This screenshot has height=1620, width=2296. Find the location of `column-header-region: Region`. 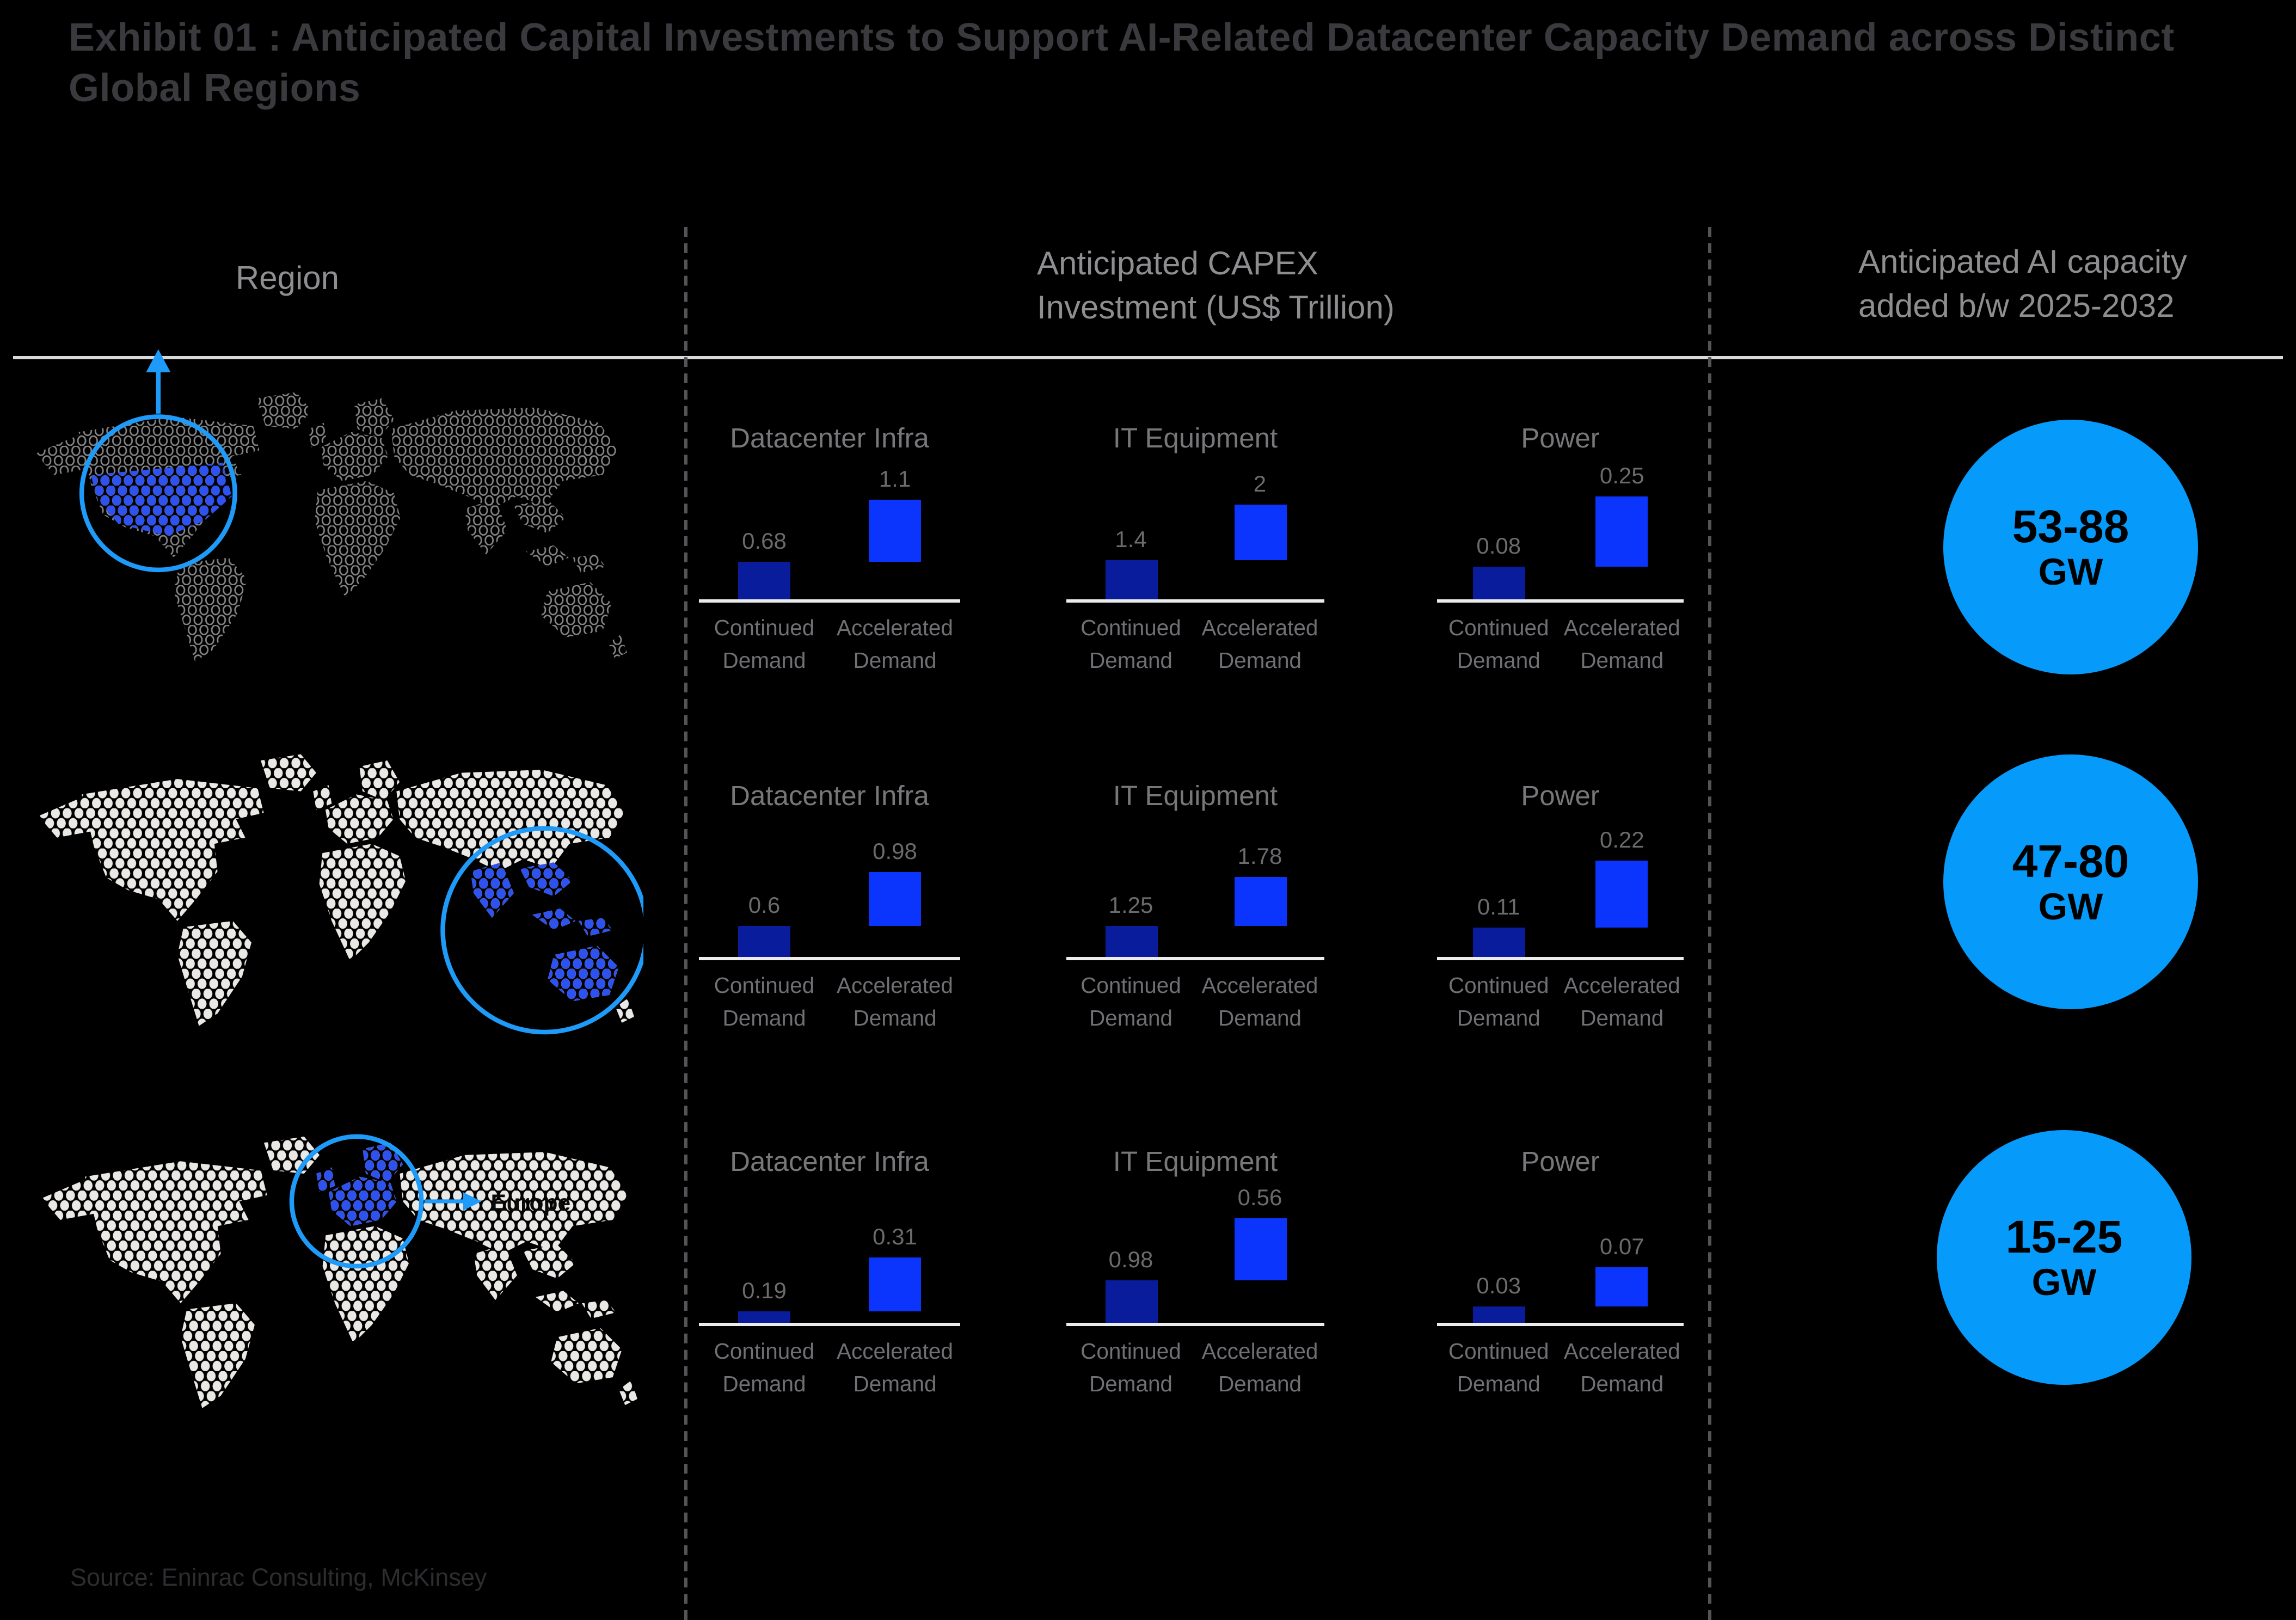

column-header-region: Region is located at coordinates (287, 279).